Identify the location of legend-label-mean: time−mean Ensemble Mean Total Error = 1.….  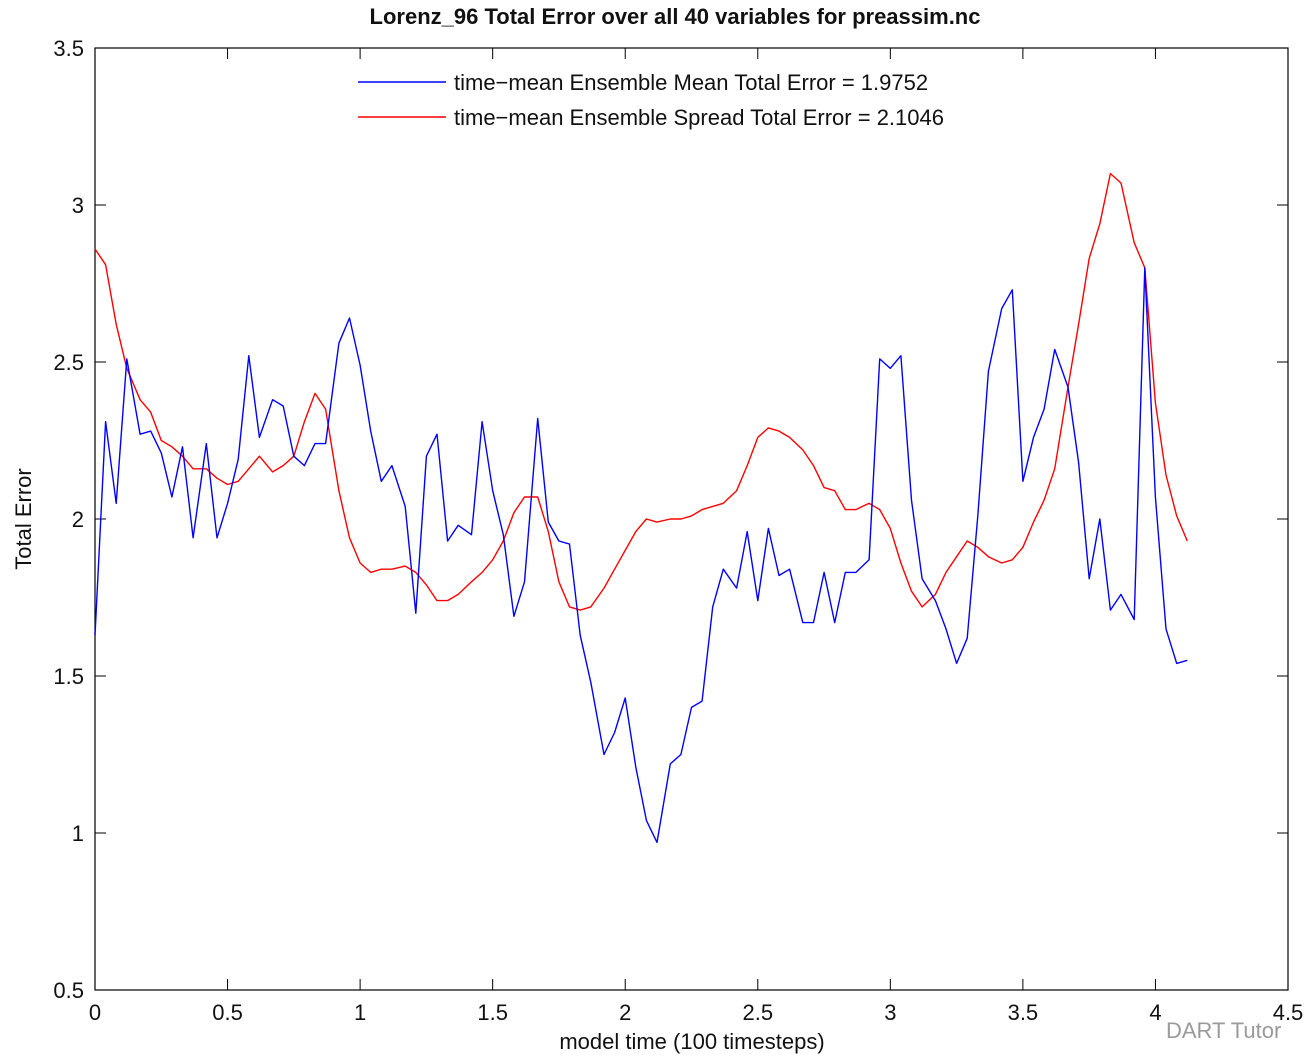
(691, 82).